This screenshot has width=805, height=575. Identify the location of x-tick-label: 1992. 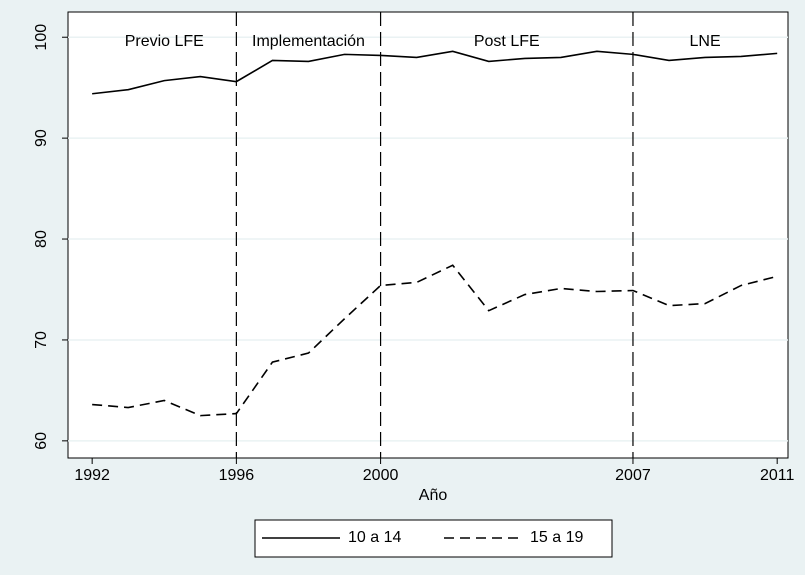
(92, 475).